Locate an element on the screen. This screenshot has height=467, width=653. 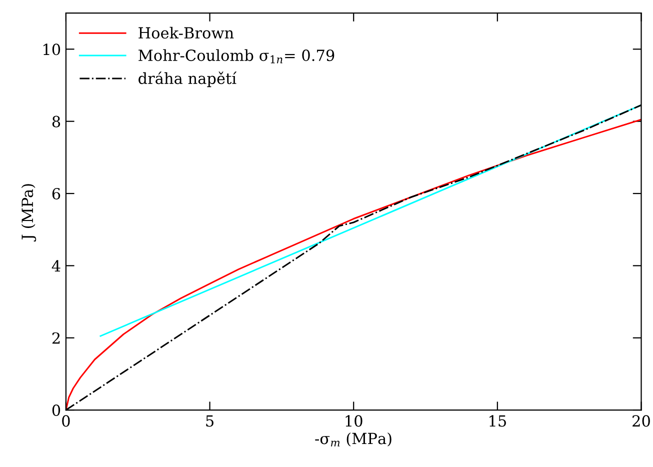
y-tick-label: 2 is located at coordinates (56, 338).